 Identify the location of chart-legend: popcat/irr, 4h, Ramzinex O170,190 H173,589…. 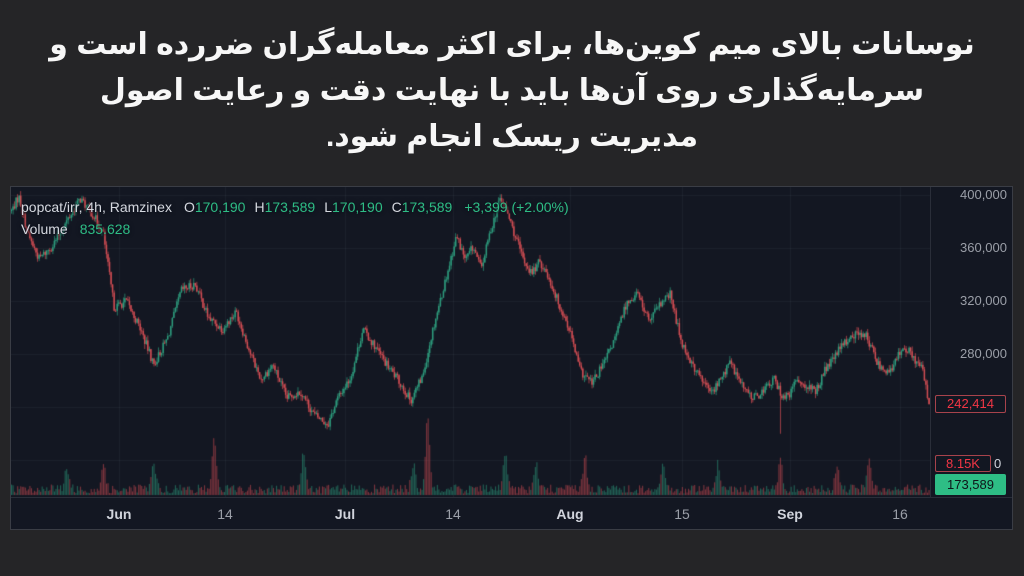
(295, 218).